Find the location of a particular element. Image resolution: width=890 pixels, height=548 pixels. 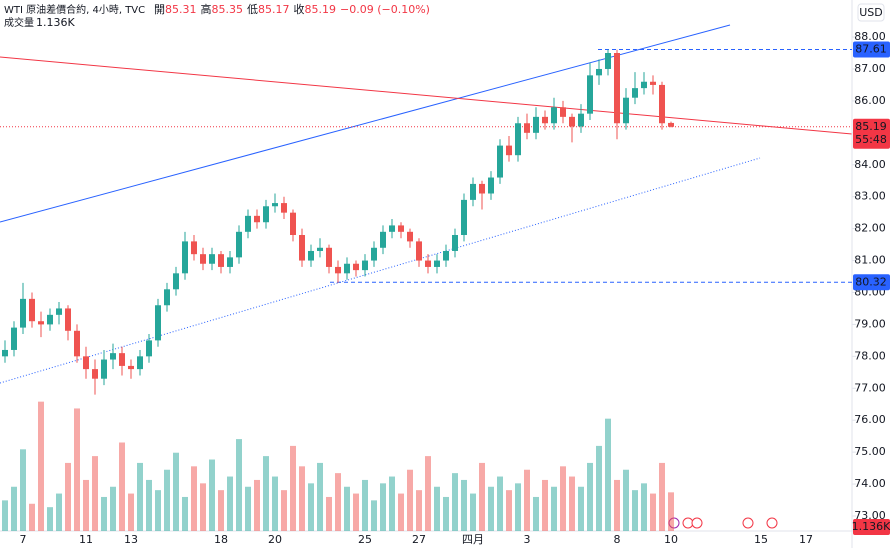

x-tick-label: 10 is located at coordinates (671, 539).